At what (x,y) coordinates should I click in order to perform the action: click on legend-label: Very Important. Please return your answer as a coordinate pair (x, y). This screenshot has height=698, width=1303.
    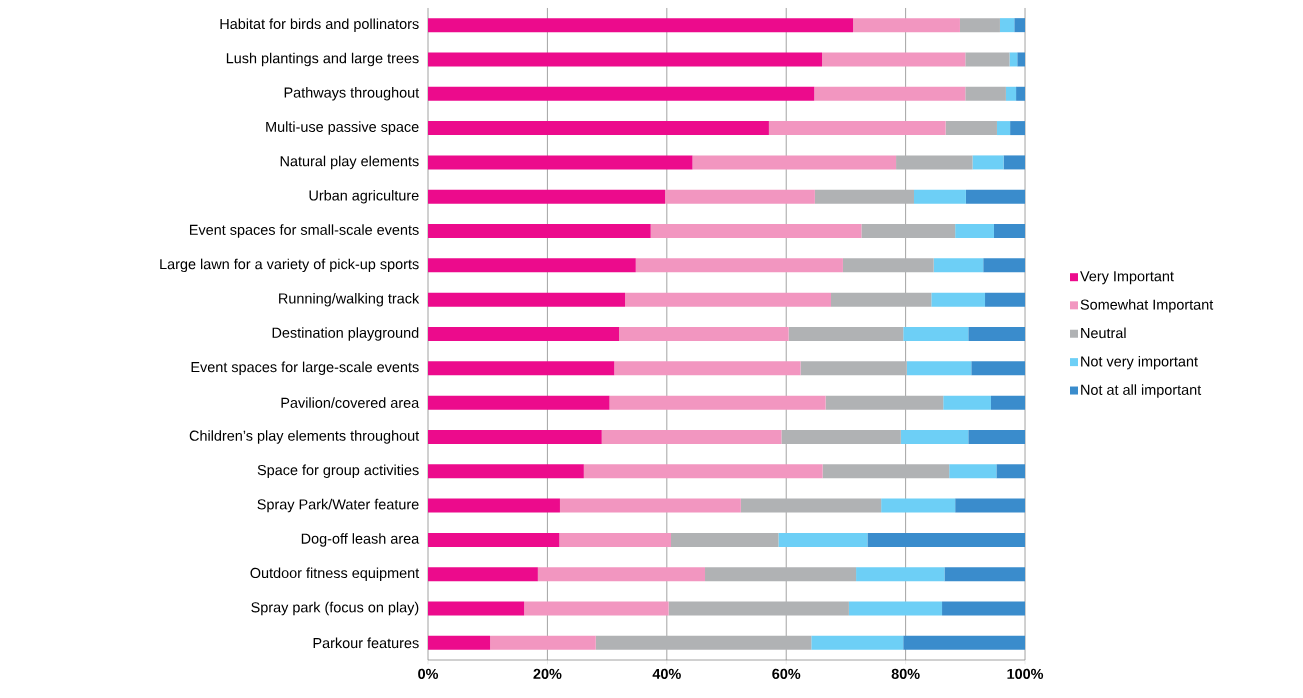
    Looking at the image, I should click on (1127, 278).